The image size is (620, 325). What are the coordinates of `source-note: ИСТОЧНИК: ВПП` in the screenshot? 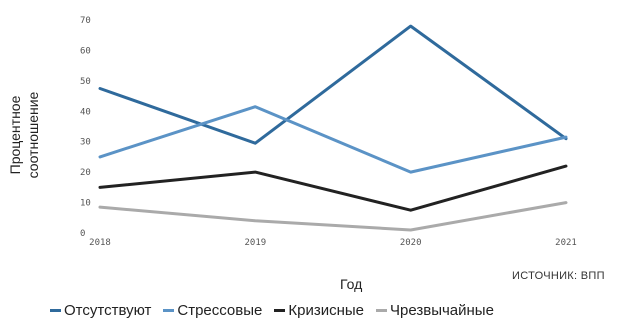 It's located at (558, 276).